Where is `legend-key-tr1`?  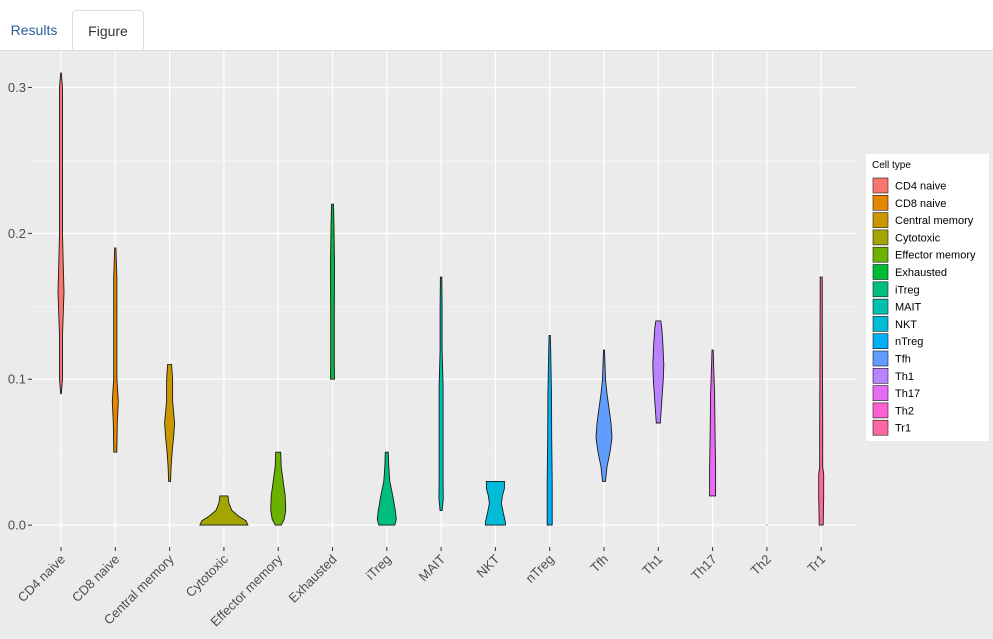 legend-key-tr1 is located at coordinates (880, 427).